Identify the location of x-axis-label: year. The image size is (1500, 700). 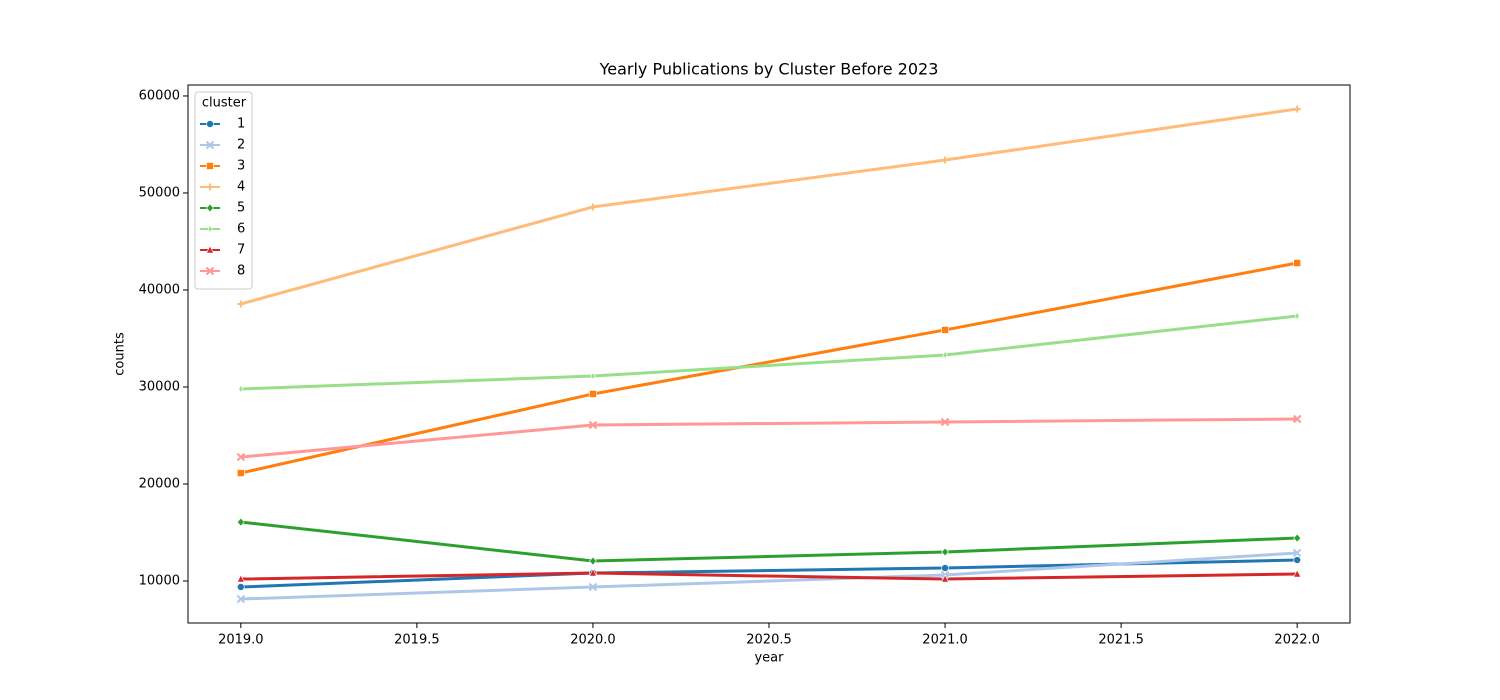
(769, 658).